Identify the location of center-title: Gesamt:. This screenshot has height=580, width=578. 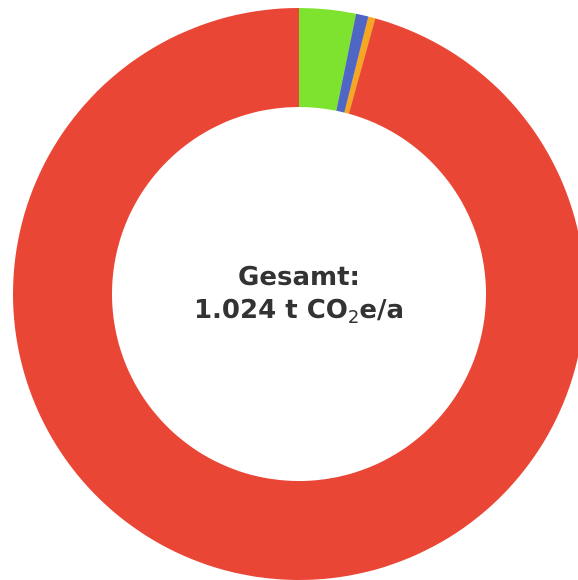
(299, 277).